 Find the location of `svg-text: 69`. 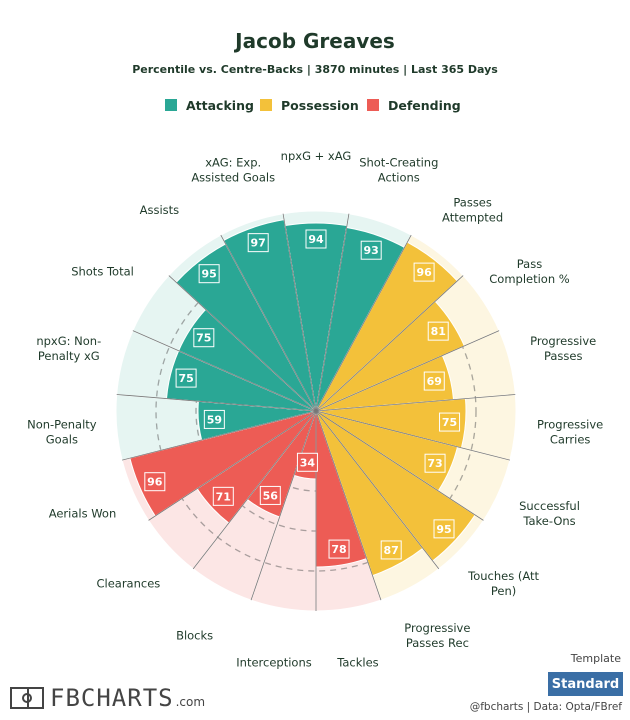

svg-text: 69 is located at coordinates (434, 381).